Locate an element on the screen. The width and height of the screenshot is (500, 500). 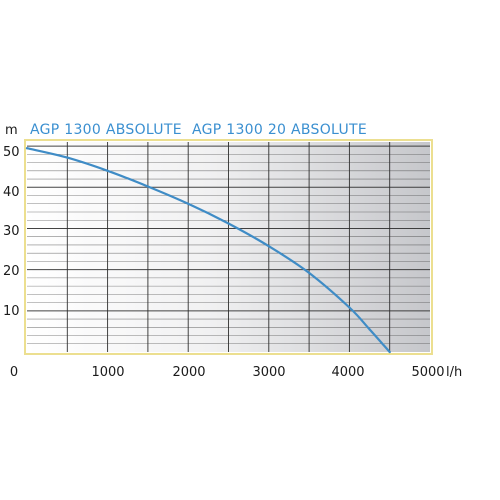
legend: m AGP 1300 ABSOLUTE AGP 1300 20 ABSOLUTE is located at coordinates (186, 130).